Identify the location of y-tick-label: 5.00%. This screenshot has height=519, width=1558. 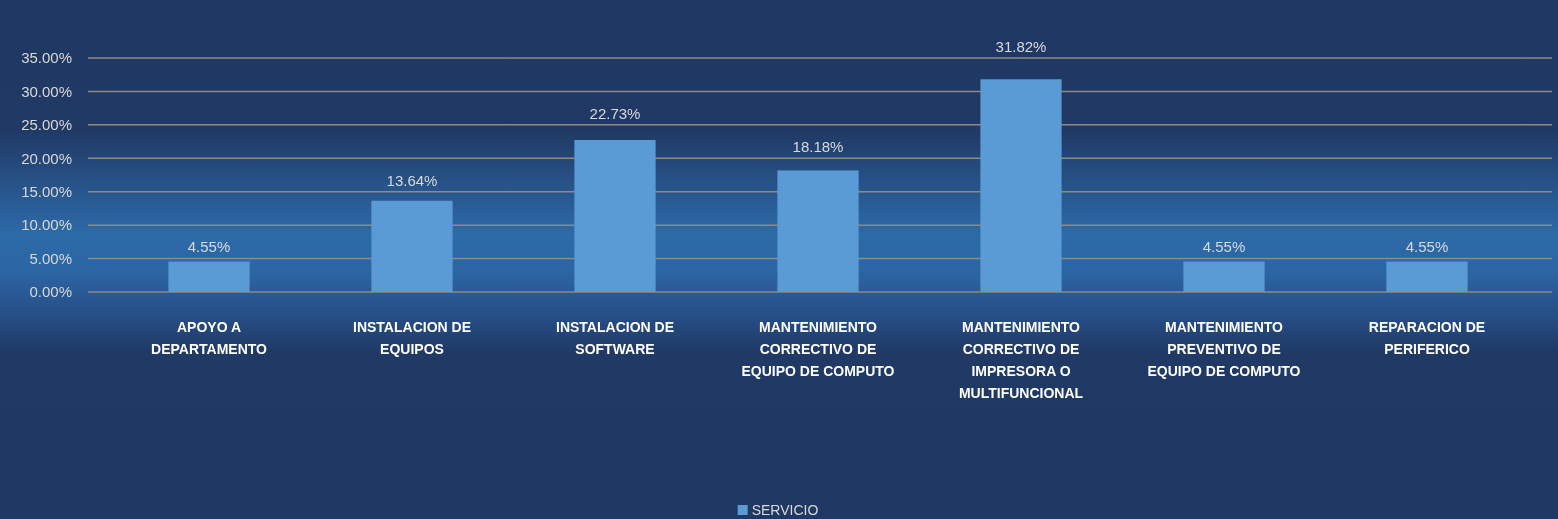
(50, 258).